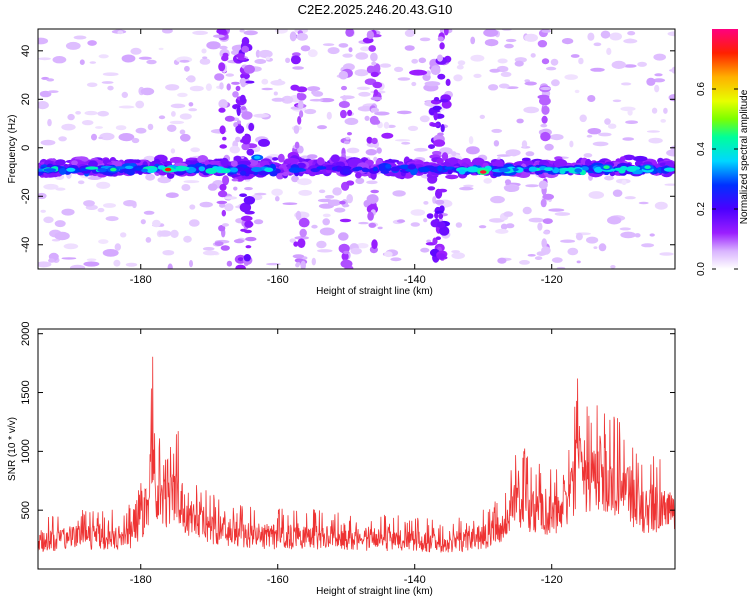 This screenshot has height=600, width=750. What do you see at coordinates (26, 148) in the screenshot?
I see `top-y-tick-label: 0` at bounding box center [26, 148].